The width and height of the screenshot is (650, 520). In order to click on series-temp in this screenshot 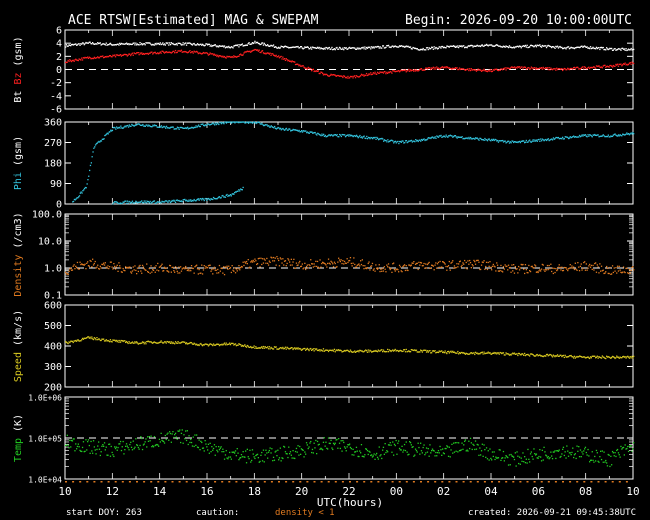, I will do `click(350, 448)`.